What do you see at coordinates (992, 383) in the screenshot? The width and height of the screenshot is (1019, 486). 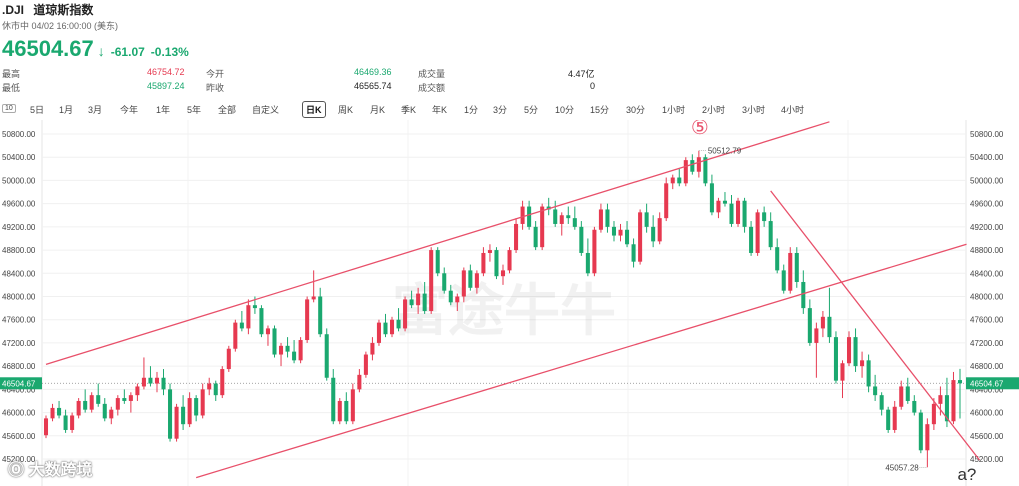 I see `current-price-tag-right` at bounding box center [992, 383].